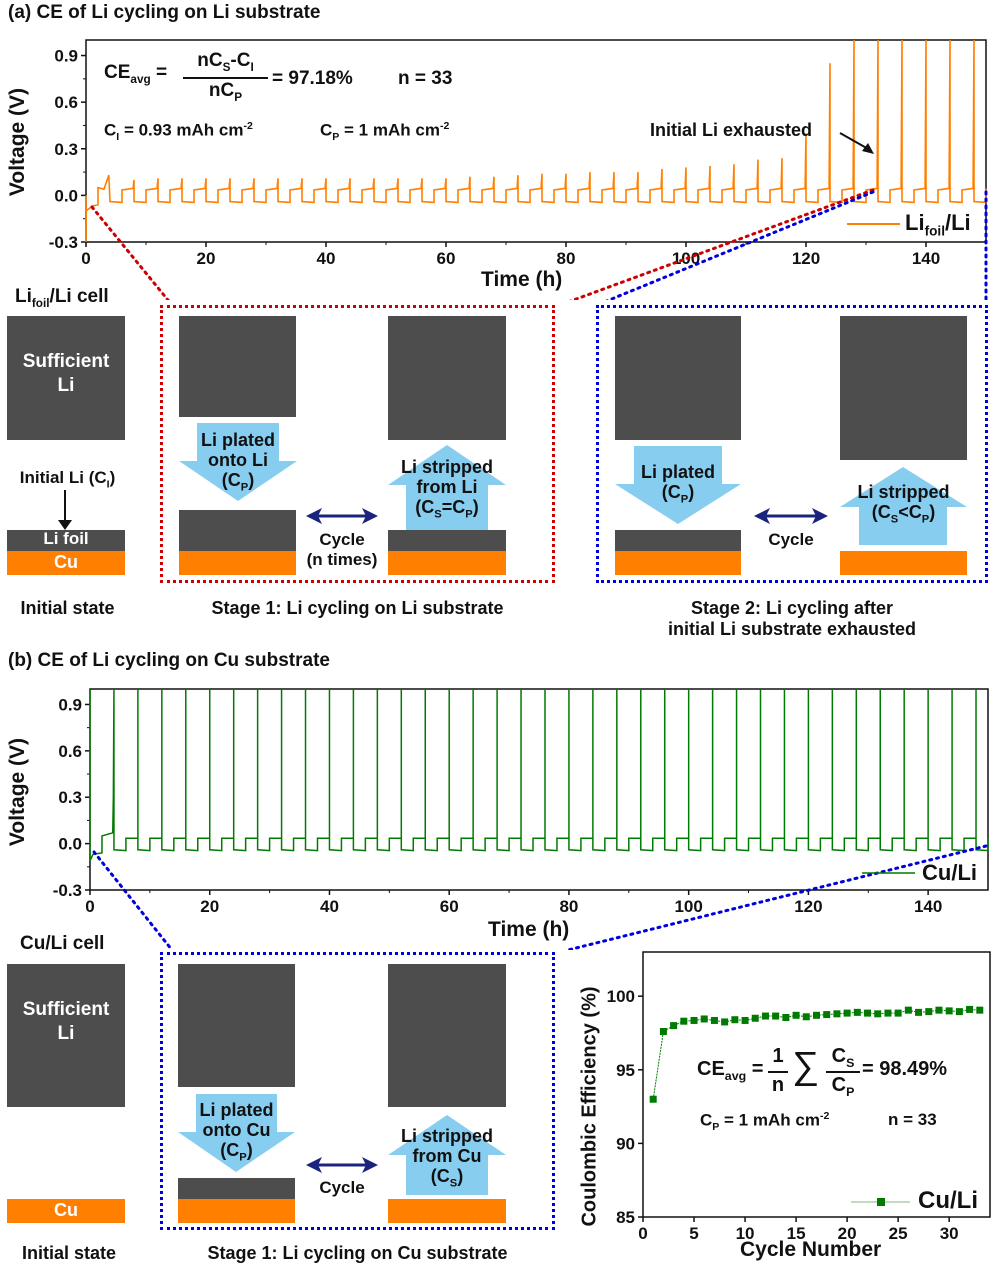  I want to click on cu-label-a: Cu, so click(66, 562).